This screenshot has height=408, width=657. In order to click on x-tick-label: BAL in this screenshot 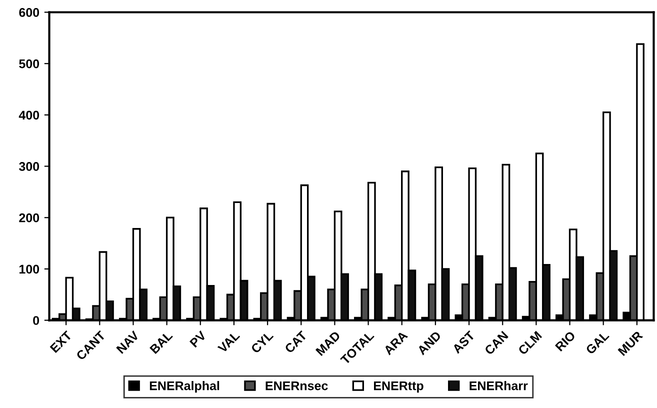, I will do `click(161, 342)`.